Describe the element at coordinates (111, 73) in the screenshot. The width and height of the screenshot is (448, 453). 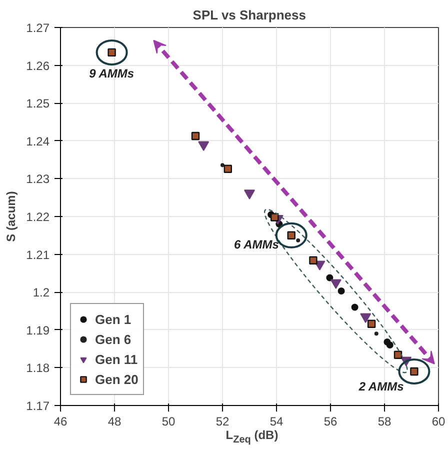
I see `annotation: 9 AMMs` at that location.